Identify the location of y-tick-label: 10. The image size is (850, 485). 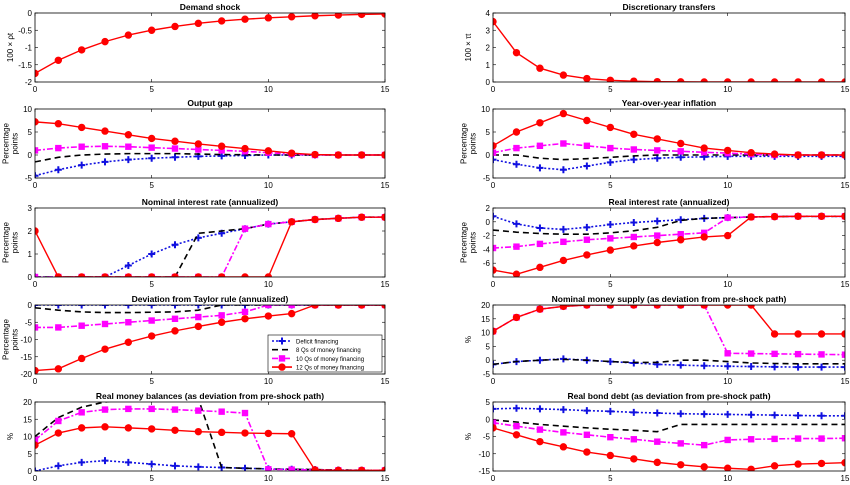
(485, 109).